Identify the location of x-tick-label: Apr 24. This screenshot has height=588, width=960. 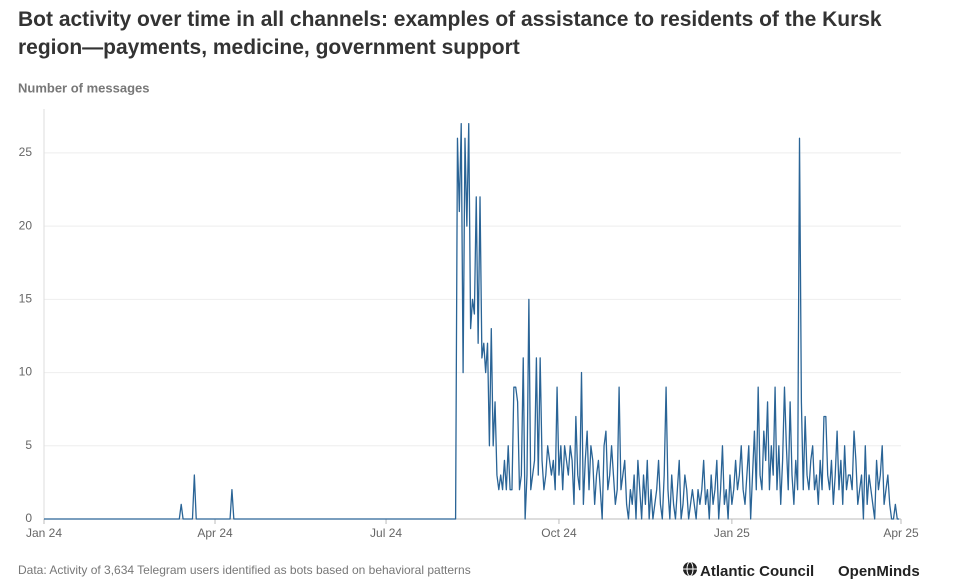
(215, 533).